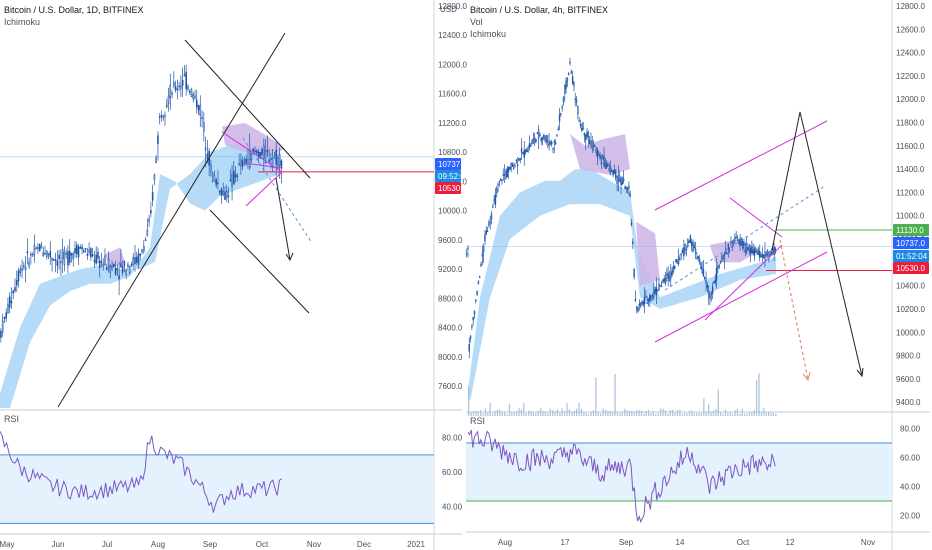 The height and width of the screenshot is (550, 932). I want to click on right-indicator-vol: Vol, so click(476, 22).